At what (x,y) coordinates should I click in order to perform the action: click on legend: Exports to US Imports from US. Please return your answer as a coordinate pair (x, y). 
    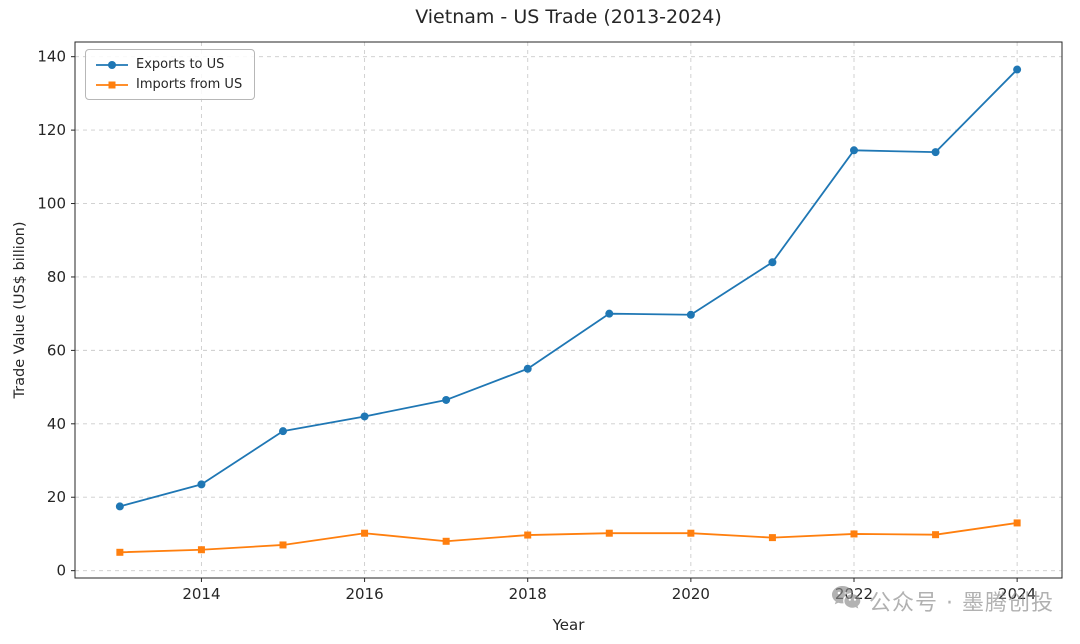
    Looking at the image, I should click on (170, 74).